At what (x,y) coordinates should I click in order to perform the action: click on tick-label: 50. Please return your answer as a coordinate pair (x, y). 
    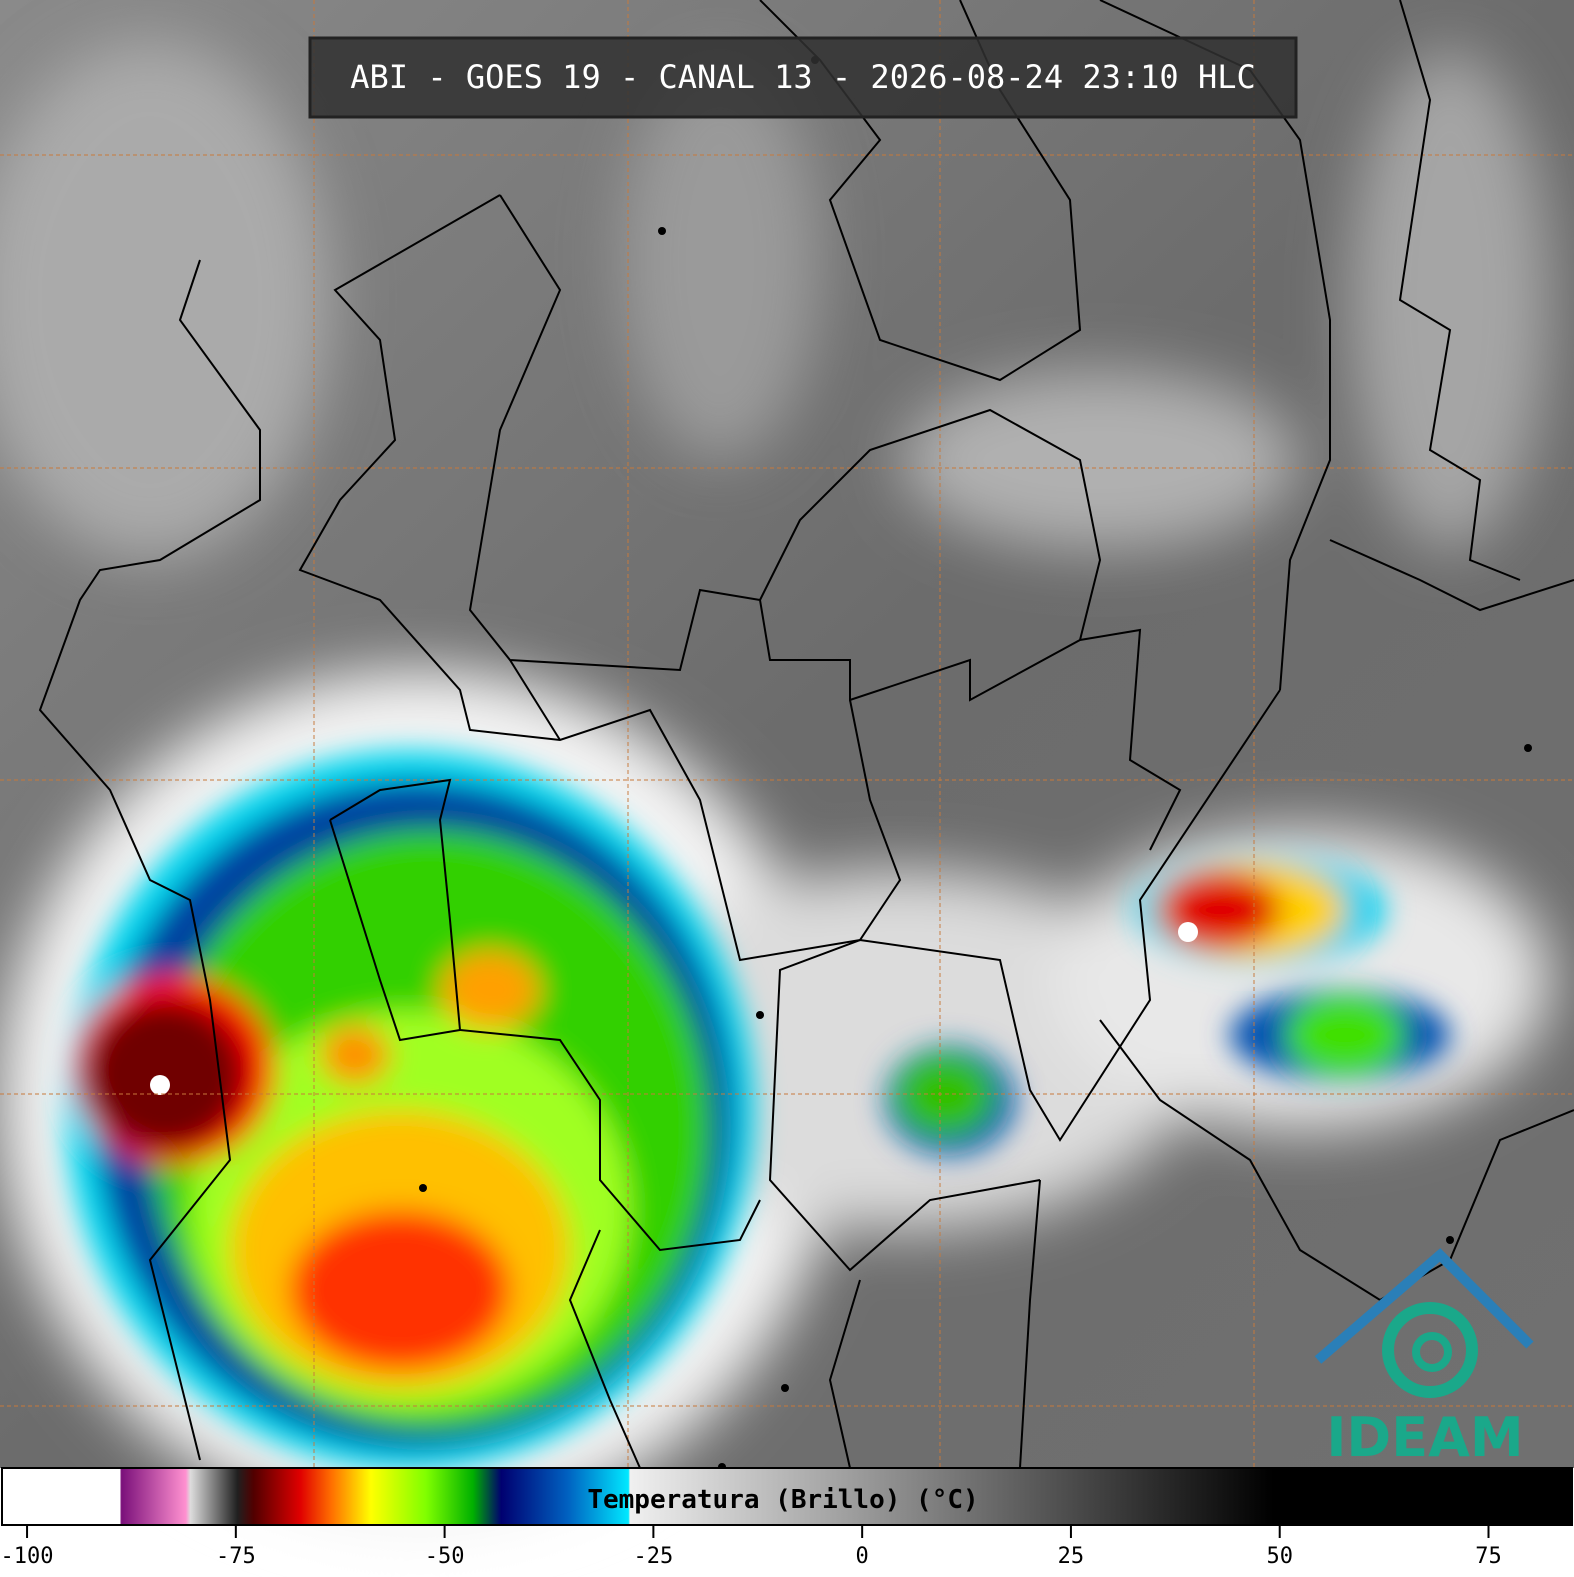
    Looking at the image, I should click on (1279, 1556).